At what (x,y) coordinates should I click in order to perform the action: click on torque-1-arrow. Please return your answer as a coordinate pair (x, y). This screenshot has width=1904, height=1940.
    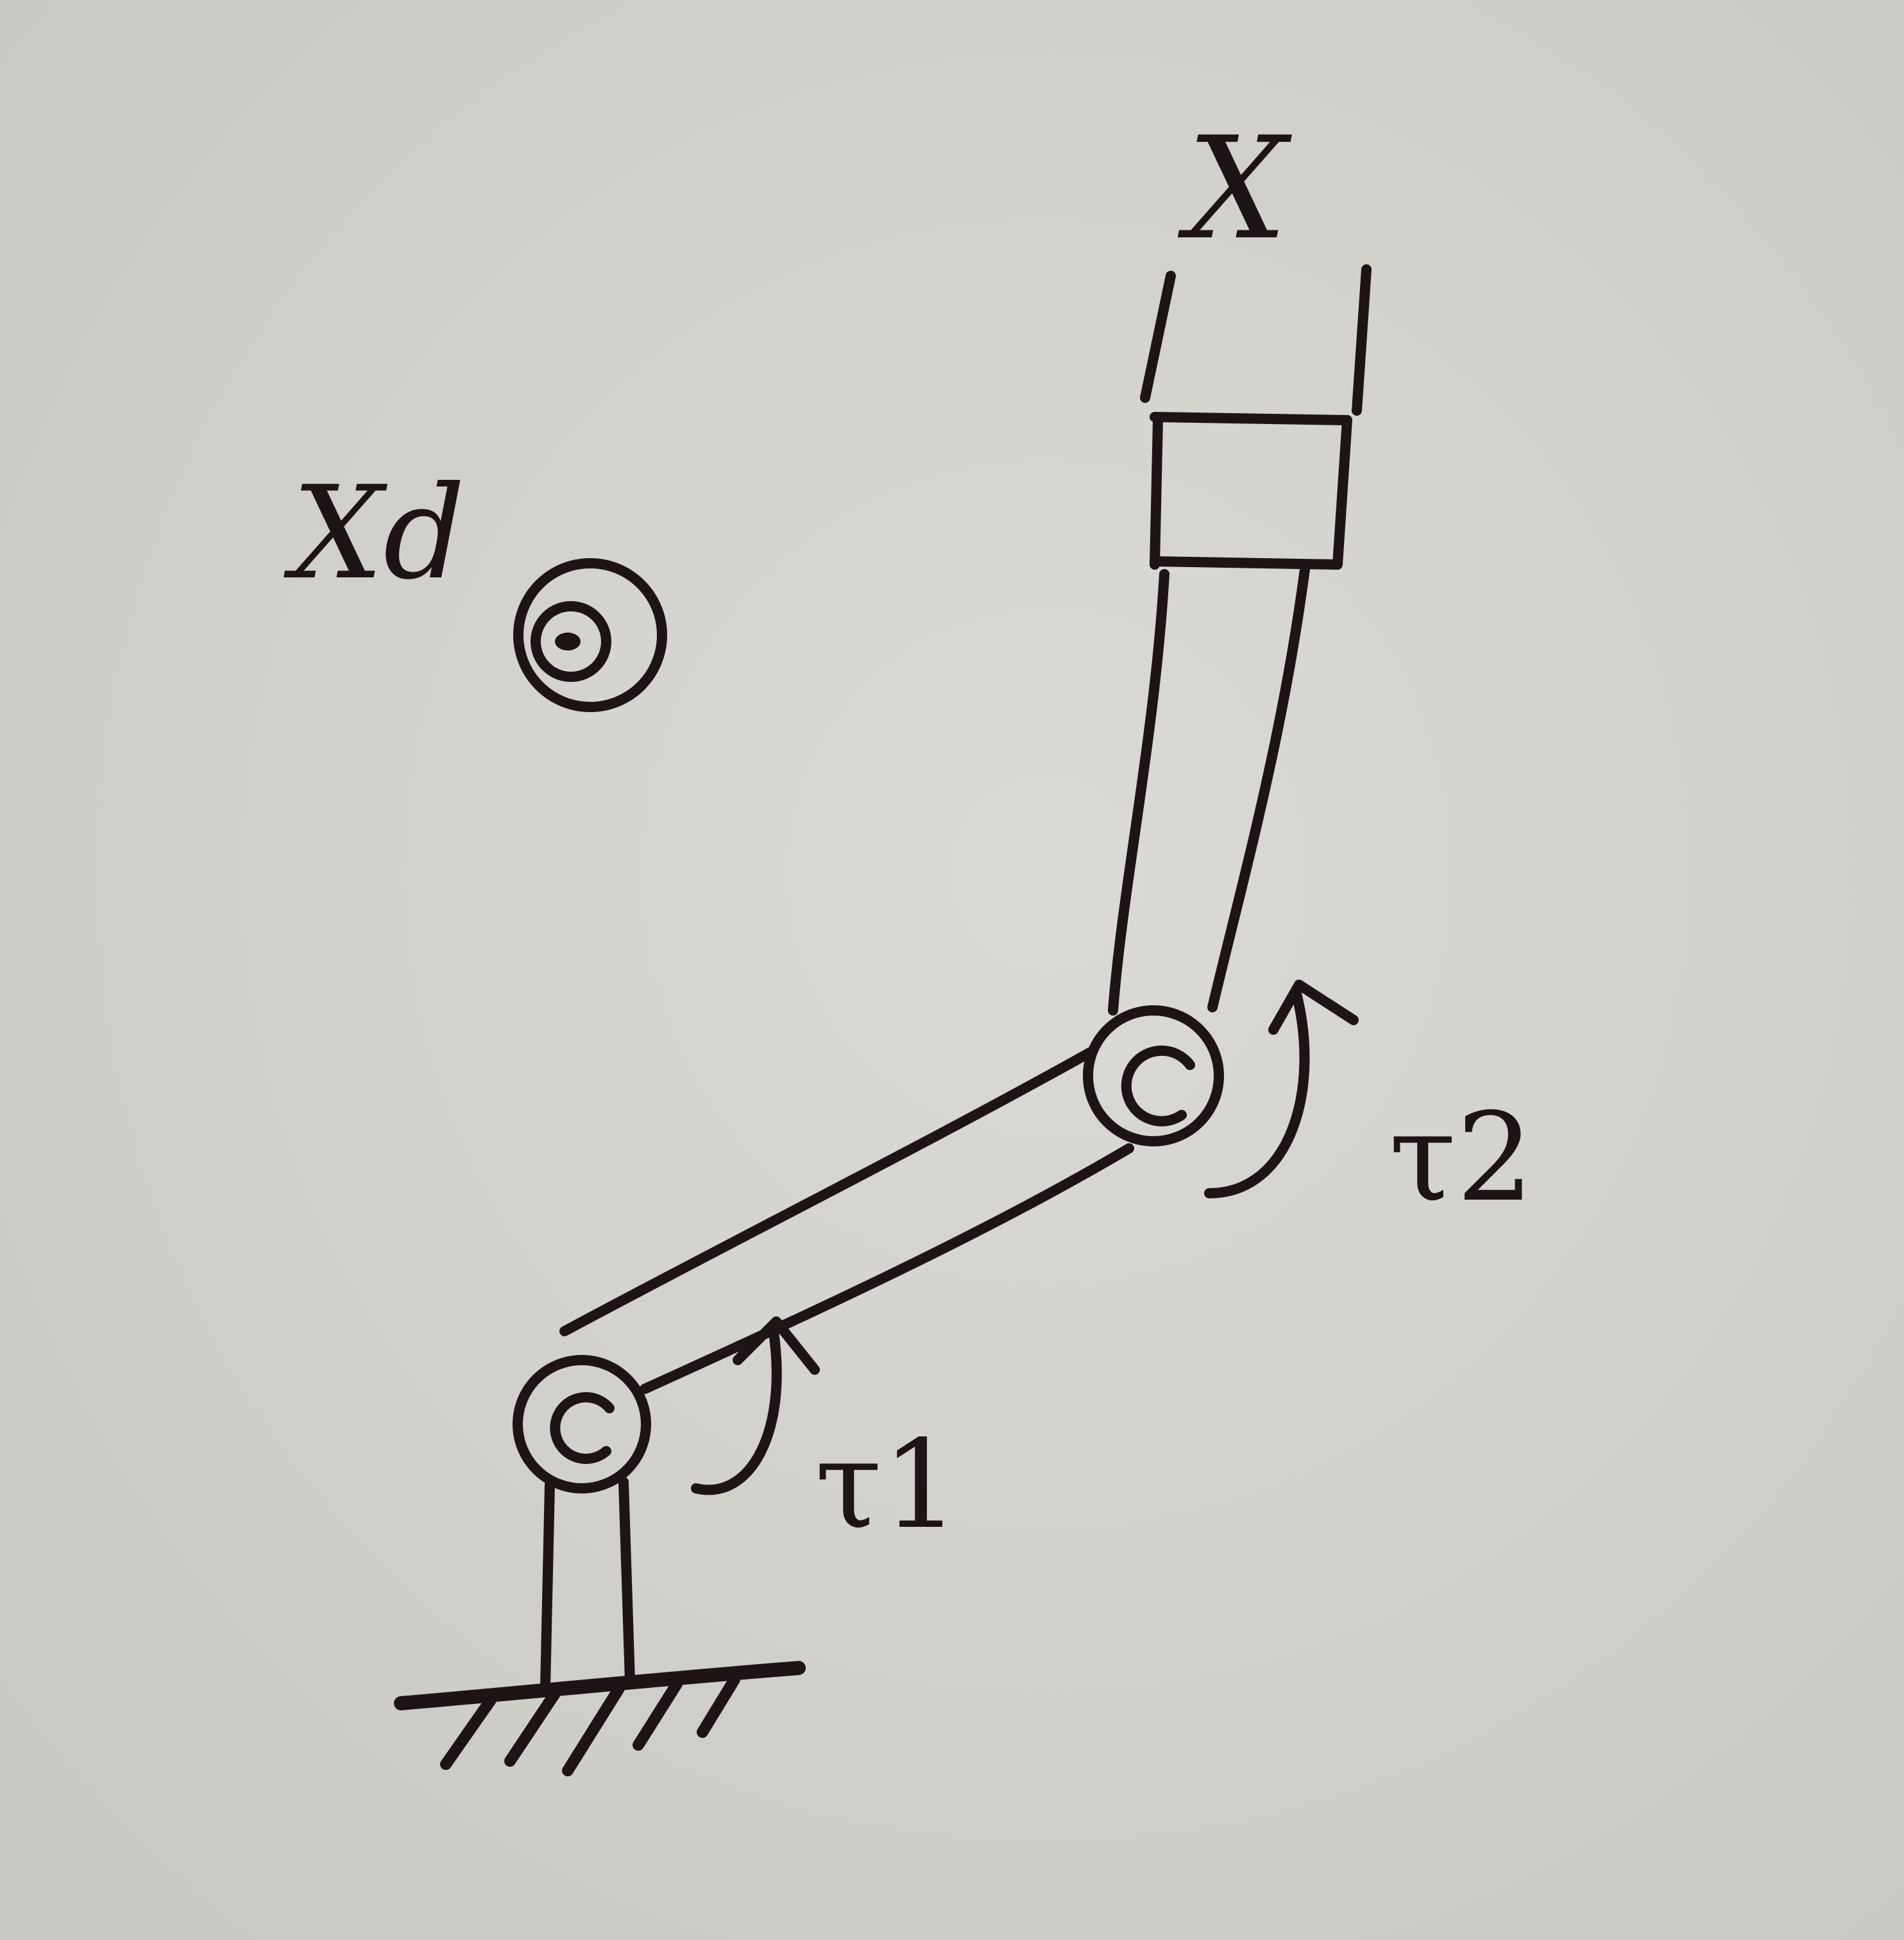
    Looking at the image, I should click on (755, 1405).